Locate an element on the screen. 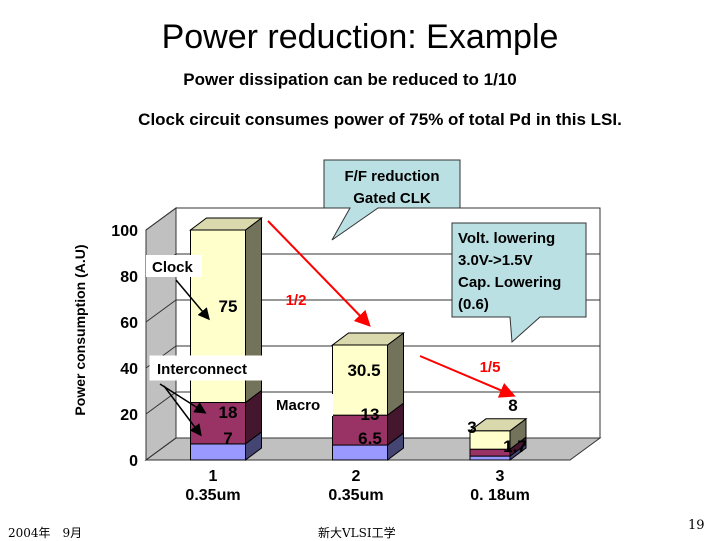 The height and width of the screenshot is (541, 720). ff-callout-line1: F/F reduction is located at coordinates (392, 176).